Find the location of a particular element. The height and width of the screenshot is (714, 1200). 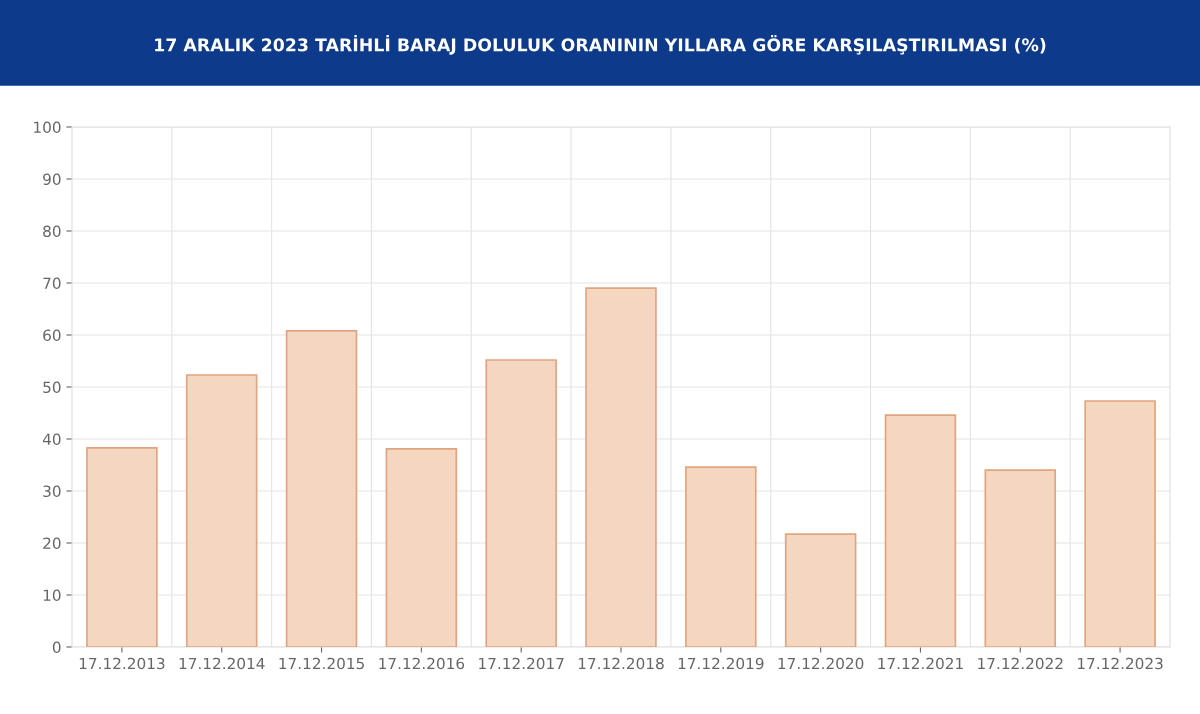

x-tick-label: 17.12.2022 is located at coordinates (1020, 663).